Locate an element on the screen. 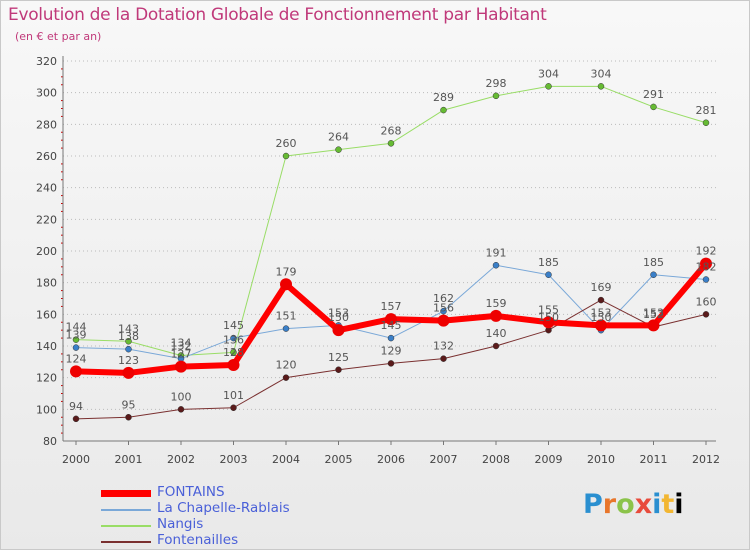  y-tick-label: 80 is located at coordinates (50, 441).